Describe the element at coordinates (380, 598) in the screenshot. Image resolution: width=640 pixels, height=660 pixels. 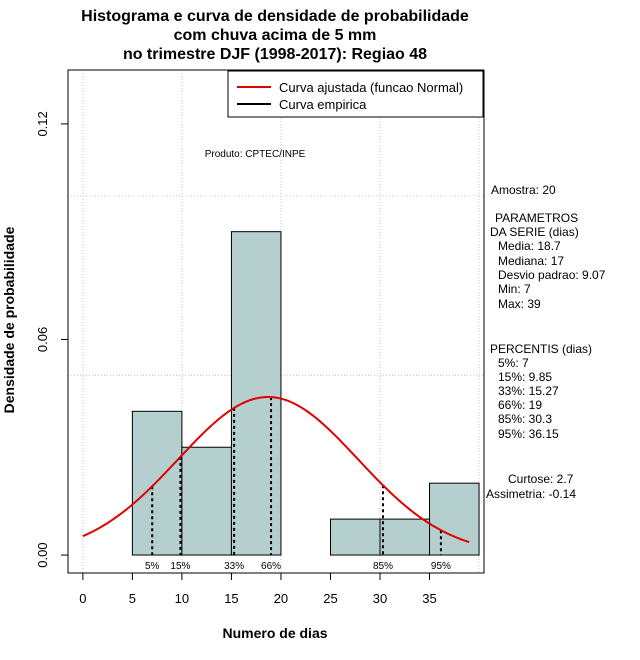
I see `x-tick-label-30: 30` at that location.